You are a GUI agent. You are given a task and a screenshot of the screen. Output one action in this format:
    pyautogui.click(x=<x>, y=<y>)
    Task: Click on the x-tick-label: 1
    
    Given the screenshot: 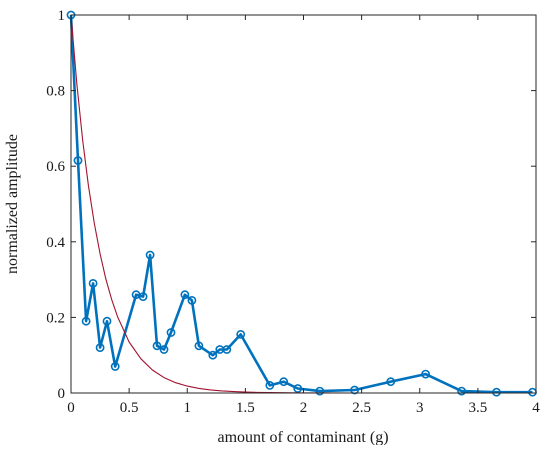 What is the action you would take?
    pyautogui.click(x=188, y=408)
    